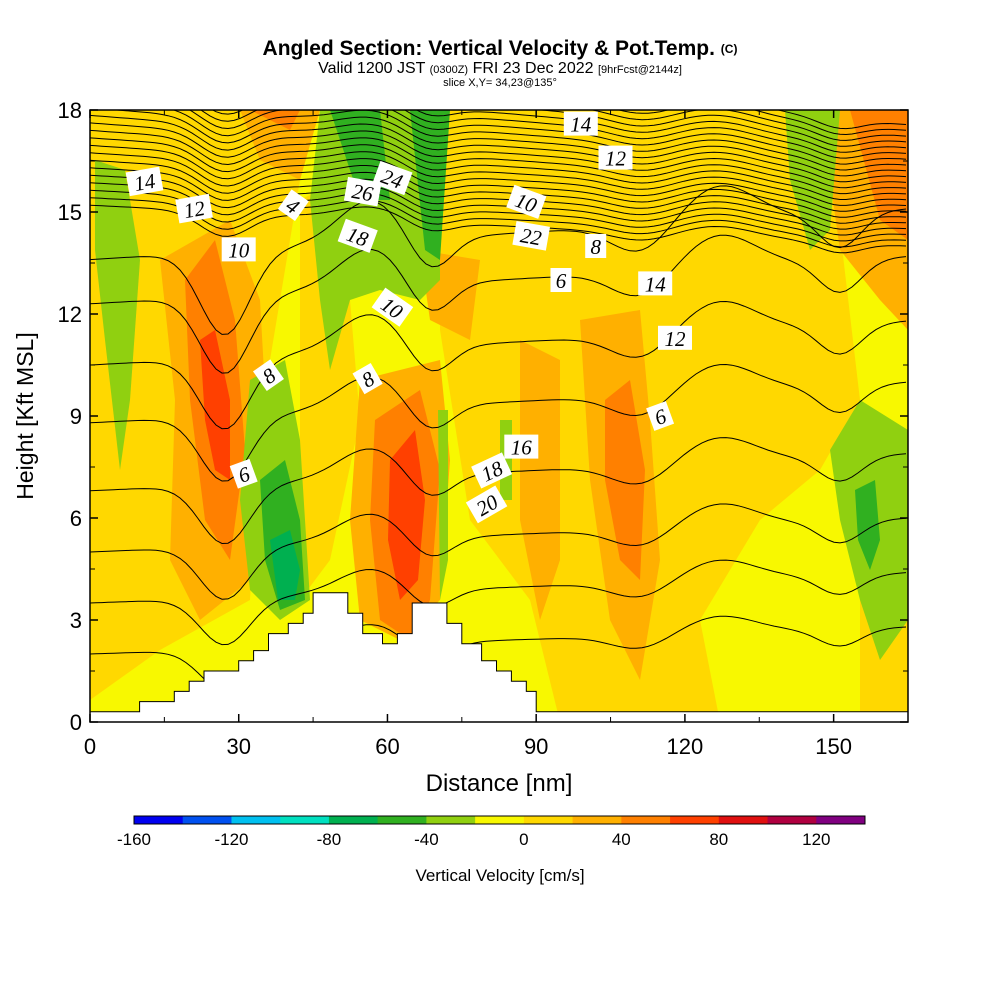 This screenshot has width=1000, height=1000. I want to click on colorbar-frame, so click(499, 820).